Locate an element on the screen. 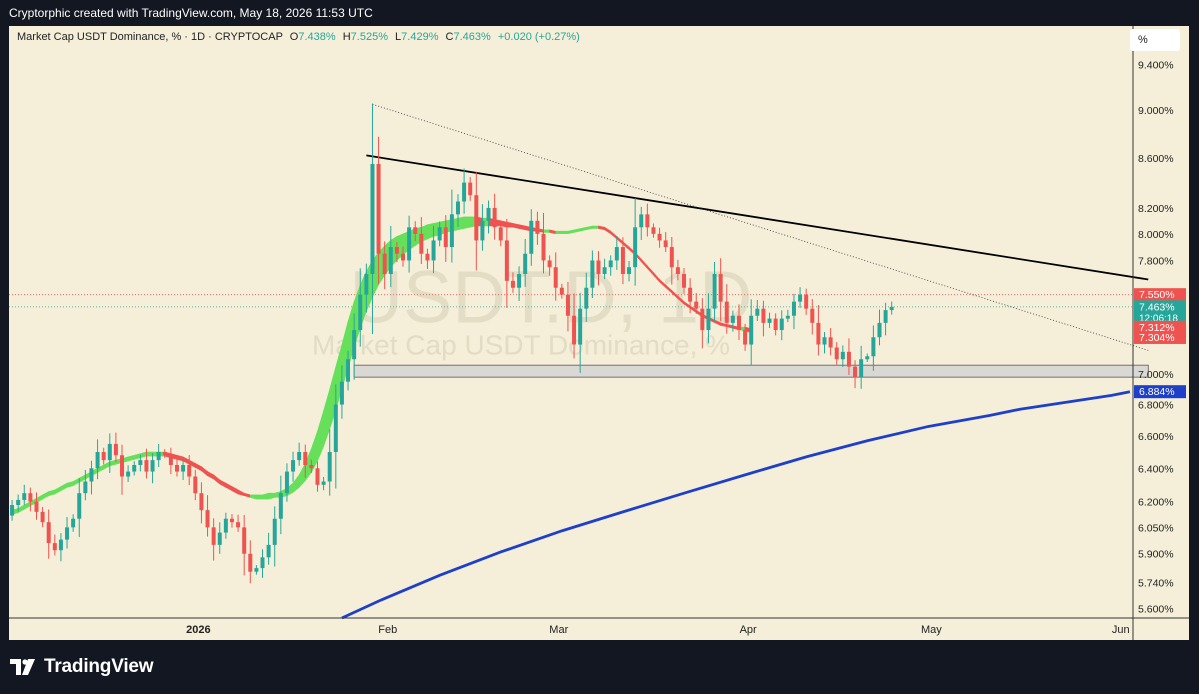 The image size is (1199, 694). watermark-symbol: USDT.D, 1D is located at coordinates (551, 297).